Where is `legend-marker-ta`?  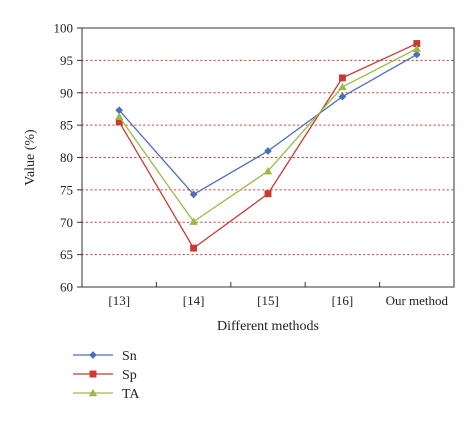
legend-marker-ta is located at coordinates (93, 392).